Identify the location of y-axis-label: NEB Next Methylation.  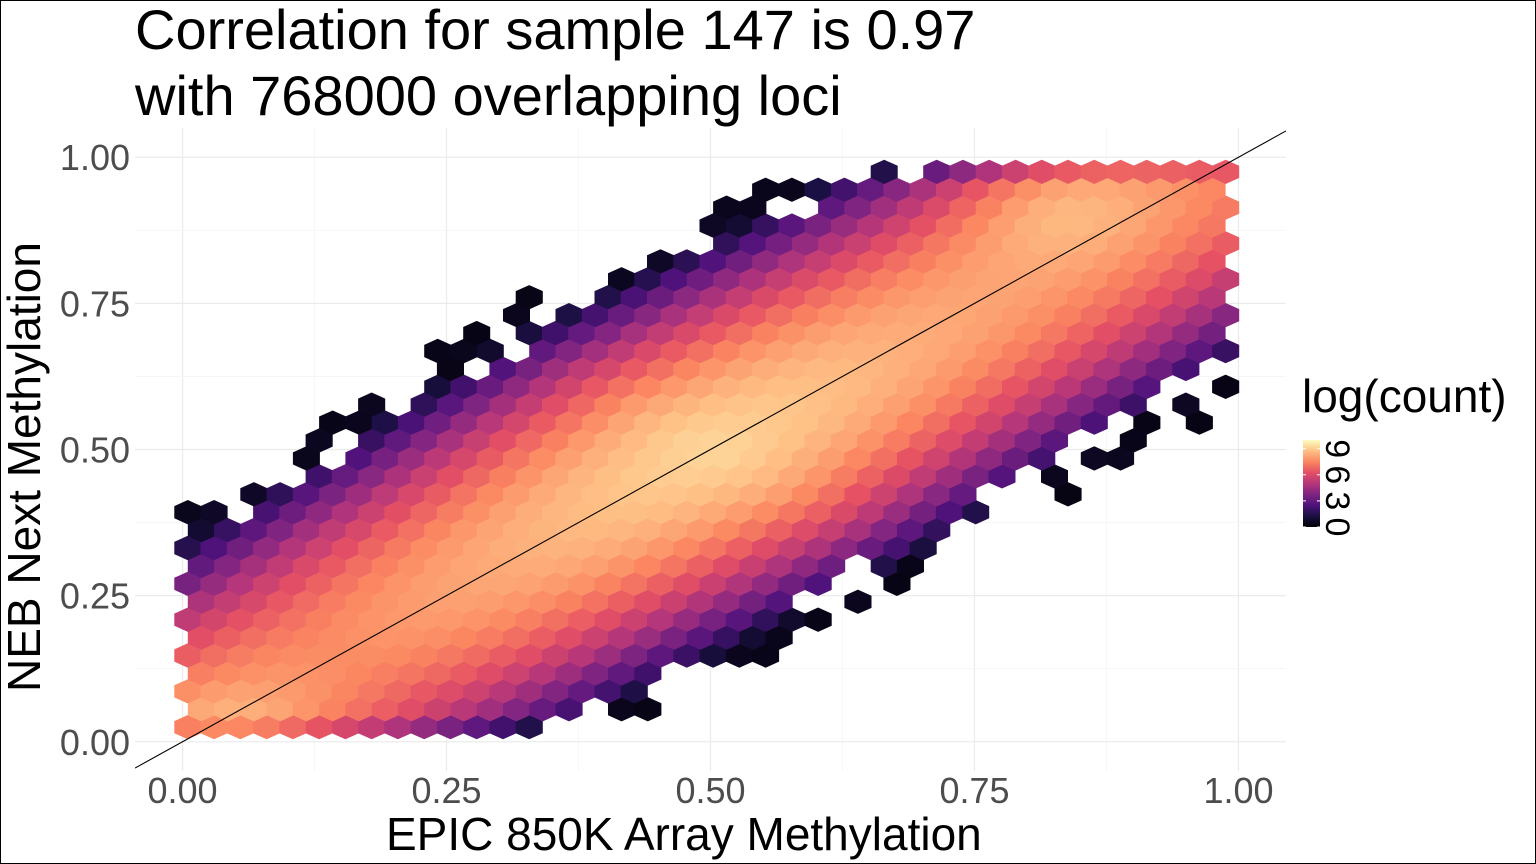
(25, 467).